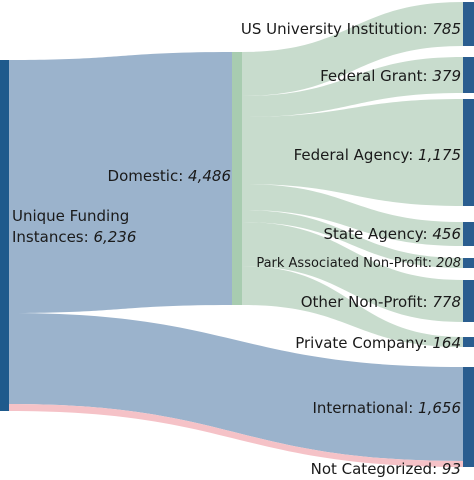 The width and height of the screenshot is (474, 480). Describe the element at coordinates (390, 76) in the screenshot. I see `federal-grant-label: Federal Grant: 379` at that location.